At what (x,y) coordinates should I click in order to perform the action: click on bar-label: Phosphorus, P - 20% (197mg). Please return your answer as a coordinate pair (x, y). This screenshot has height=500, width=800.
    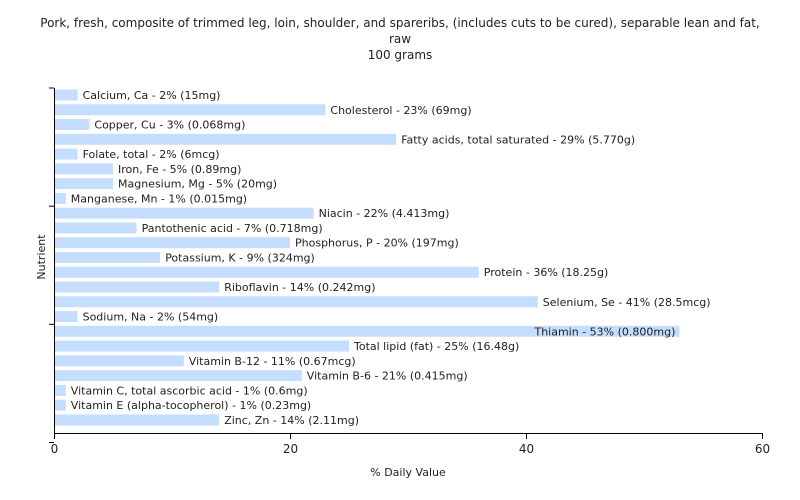
    Looking at the image, I should click on (377, 243).